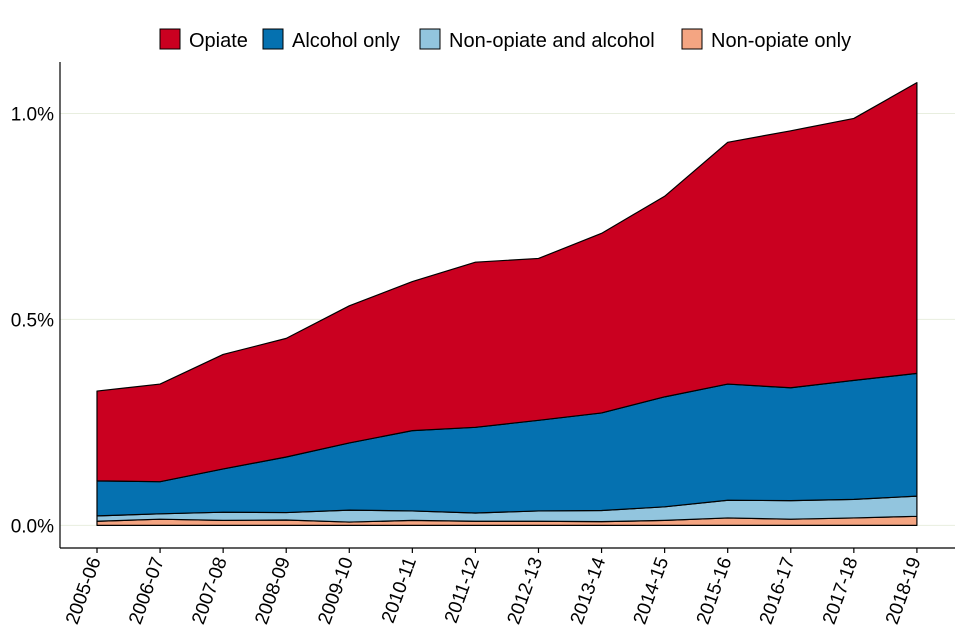 Image resolution: width=960 pixels, height=640 pixels. I want to click on legend-item-non-opiate-only: Non-opiate only, so click(766, 40).